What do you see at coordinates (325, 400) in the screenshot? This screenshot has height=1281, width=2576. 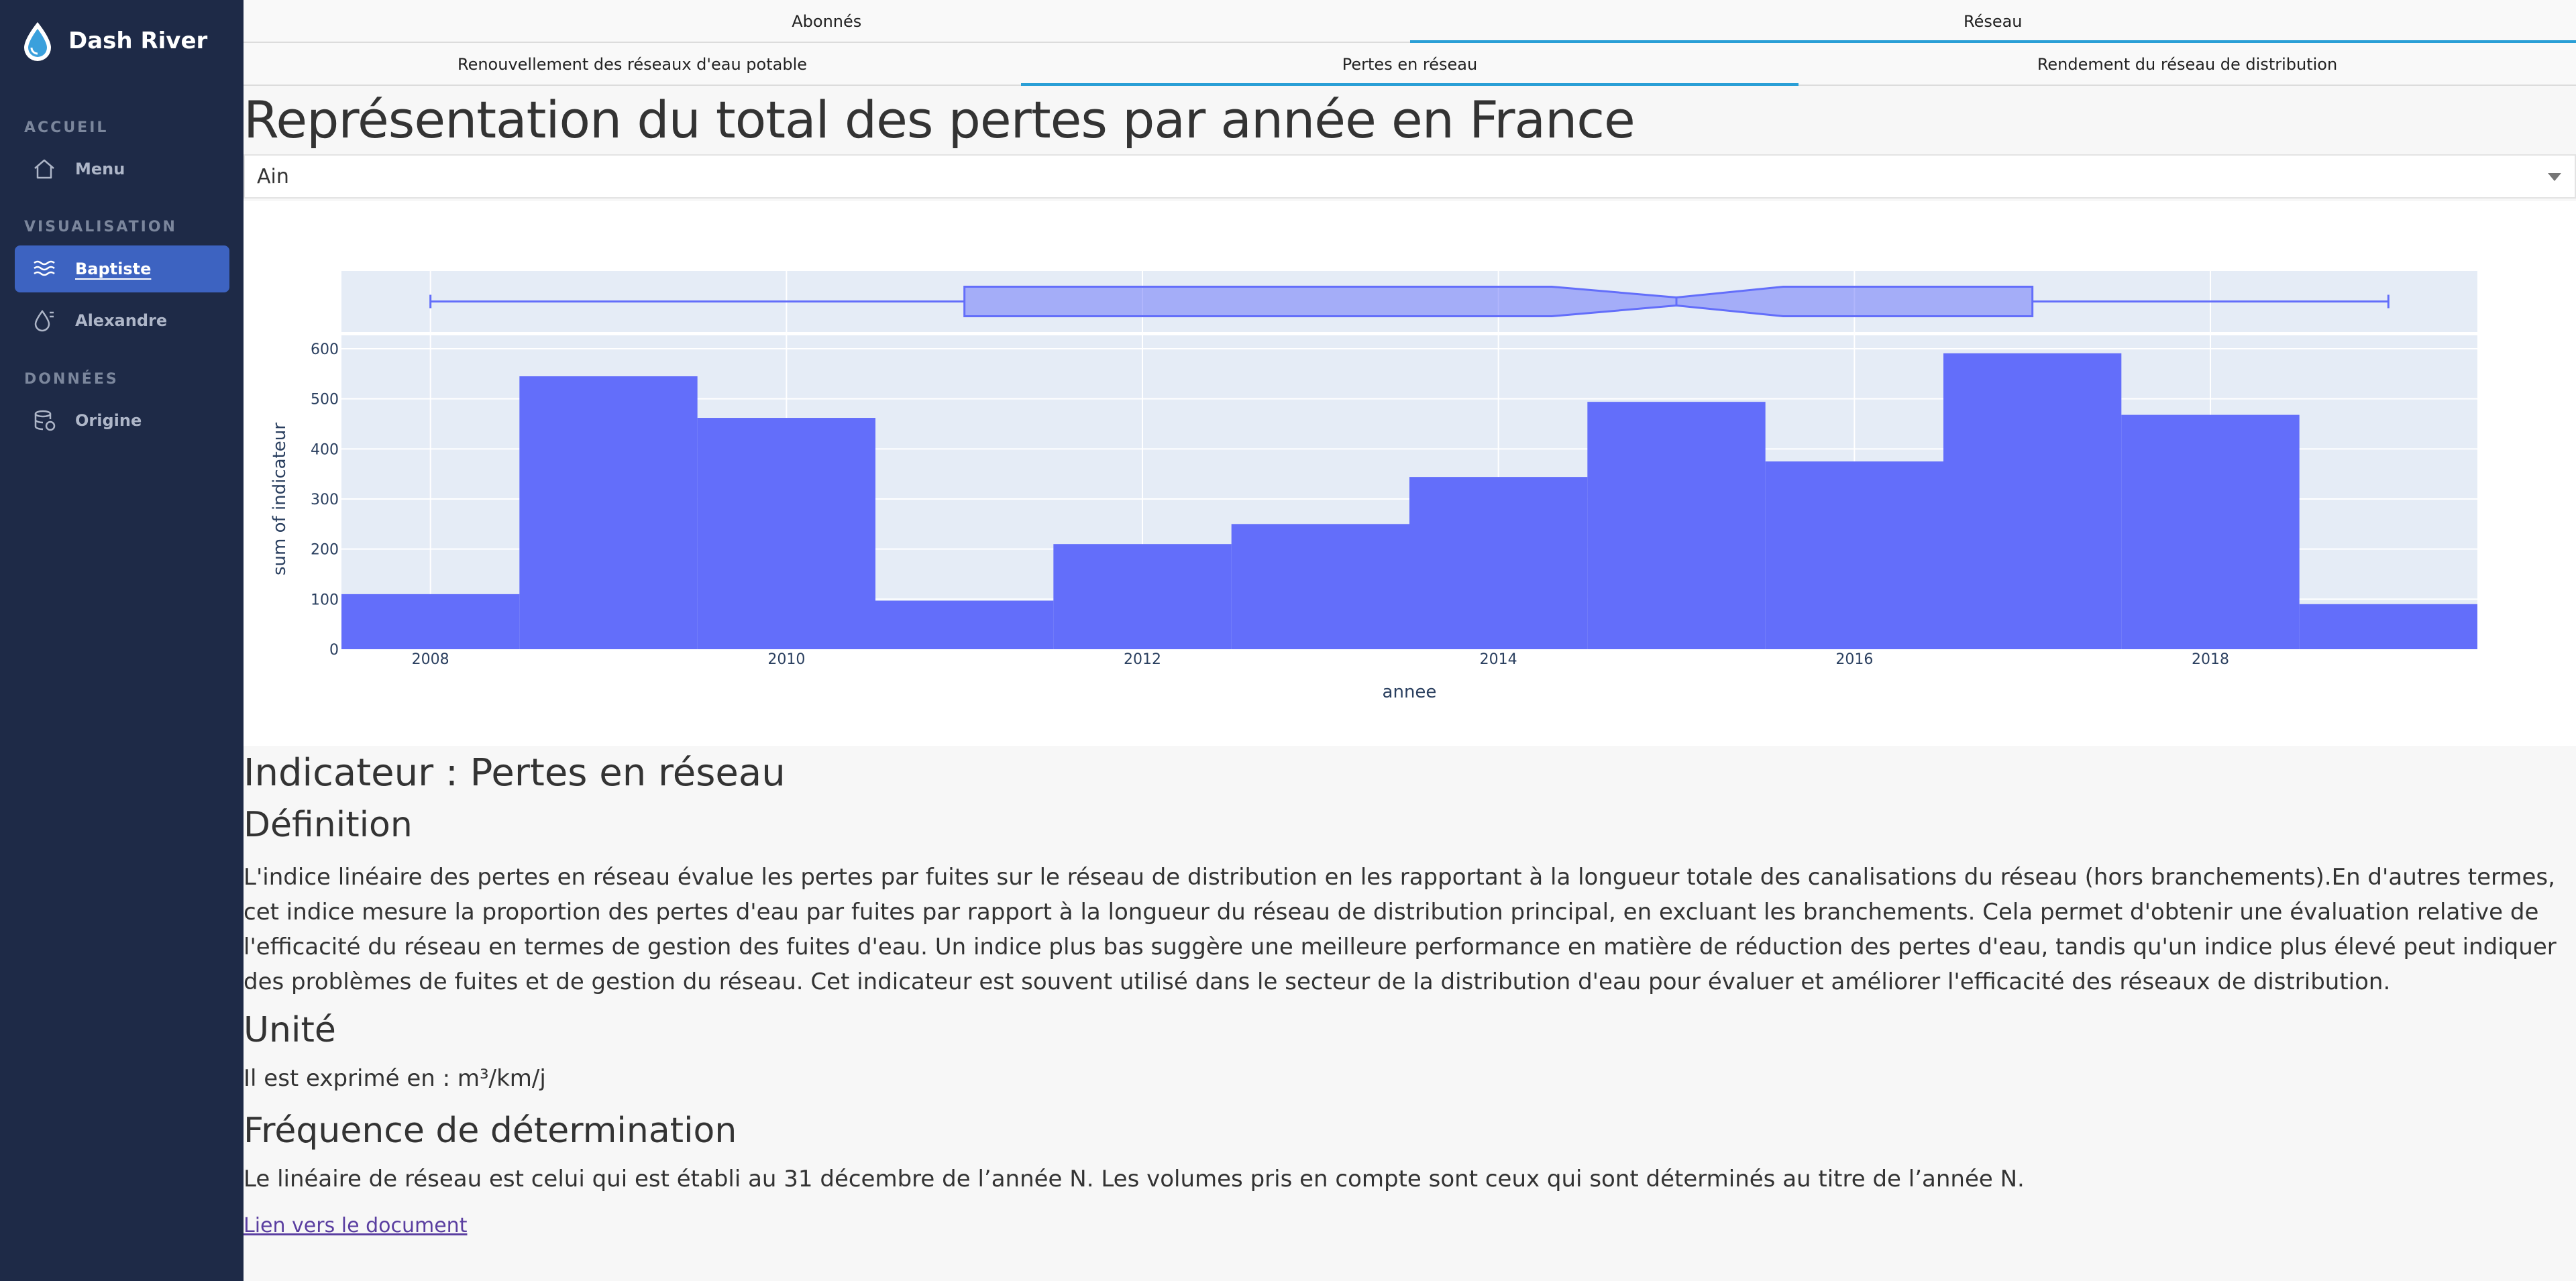 I see `y-tick-label: 500` at bounding box center [325, 400].